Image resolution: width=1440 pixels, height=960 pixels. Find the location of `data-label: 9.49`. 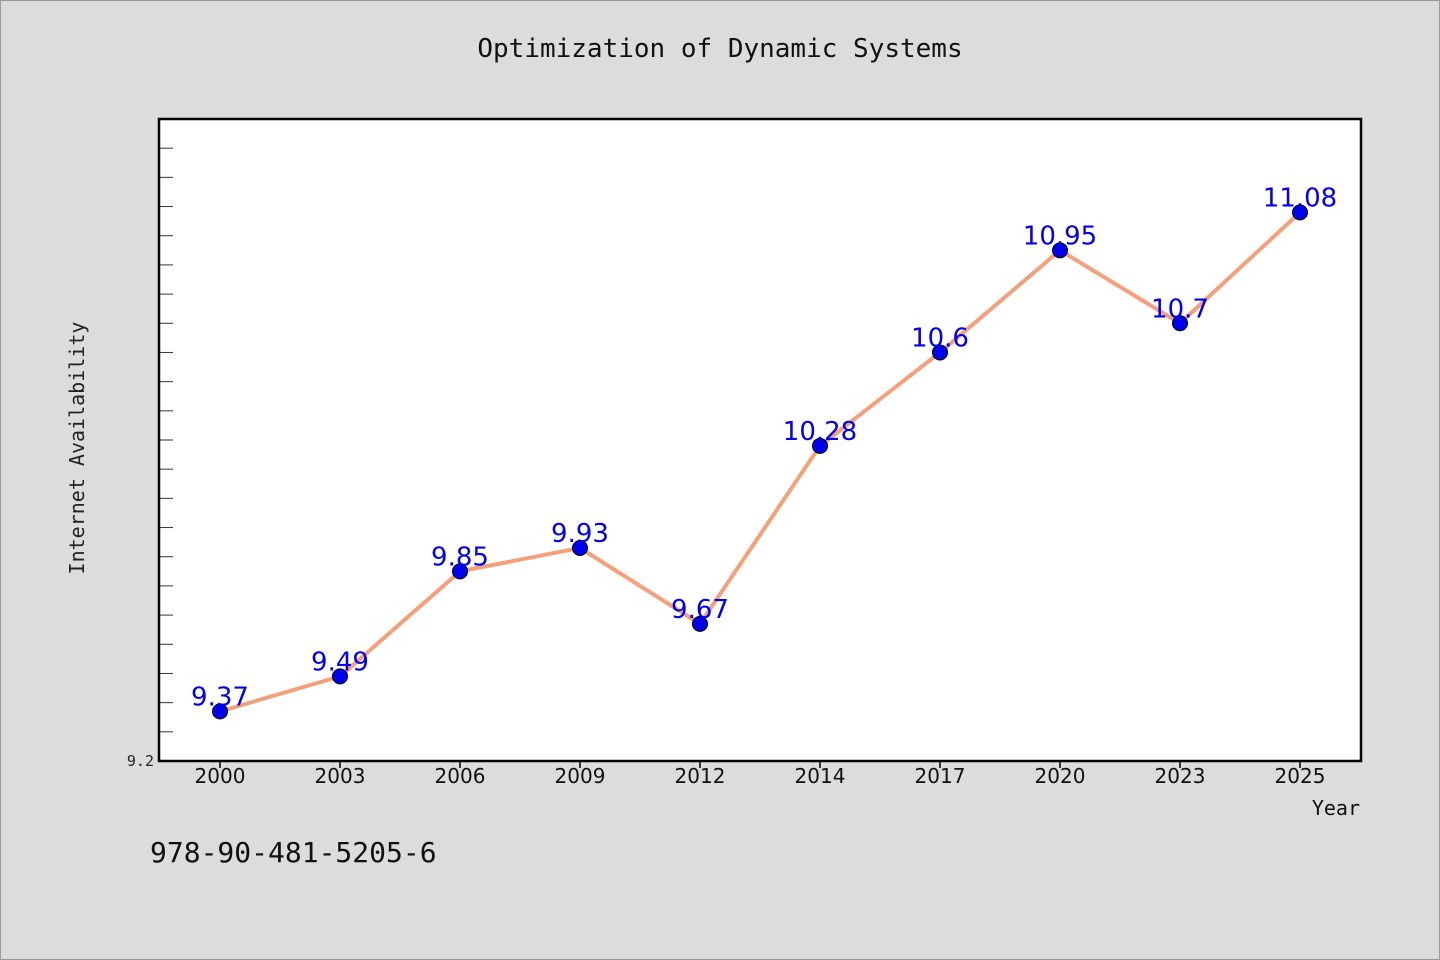

data-label: 9.49 is located at coordinates (340, 662).